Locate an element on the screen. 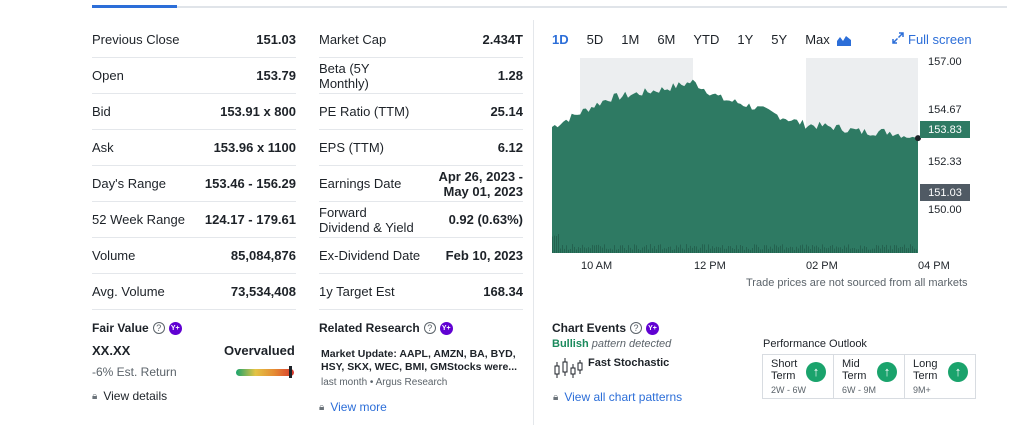  tab-1y: 1Y is located at coordinates (745, 39).